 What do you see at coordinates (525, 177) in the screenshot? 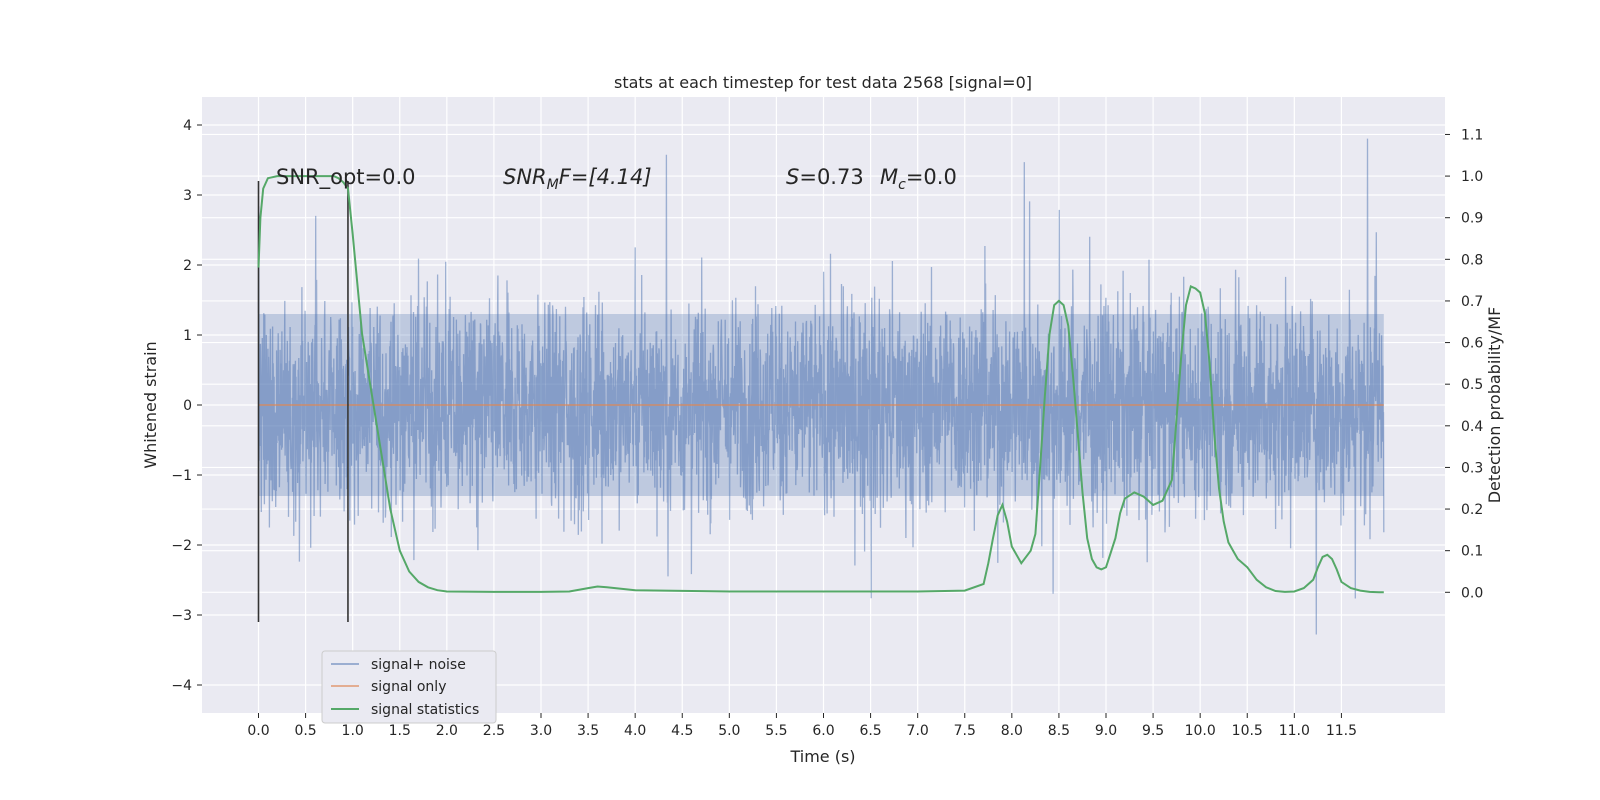
I see `annotation-snr-mf-name: SNR` at bounding box center [525, 177].